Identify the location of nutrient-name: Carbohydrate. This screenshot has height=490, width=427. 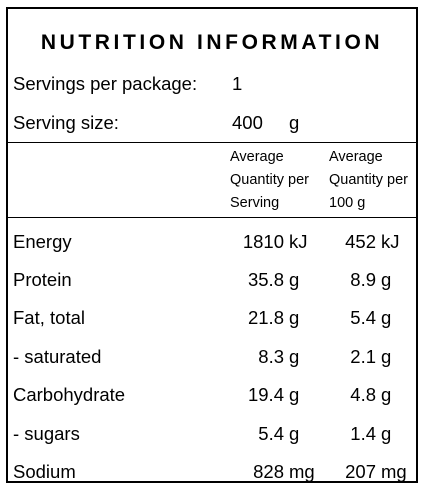
(69, 394).